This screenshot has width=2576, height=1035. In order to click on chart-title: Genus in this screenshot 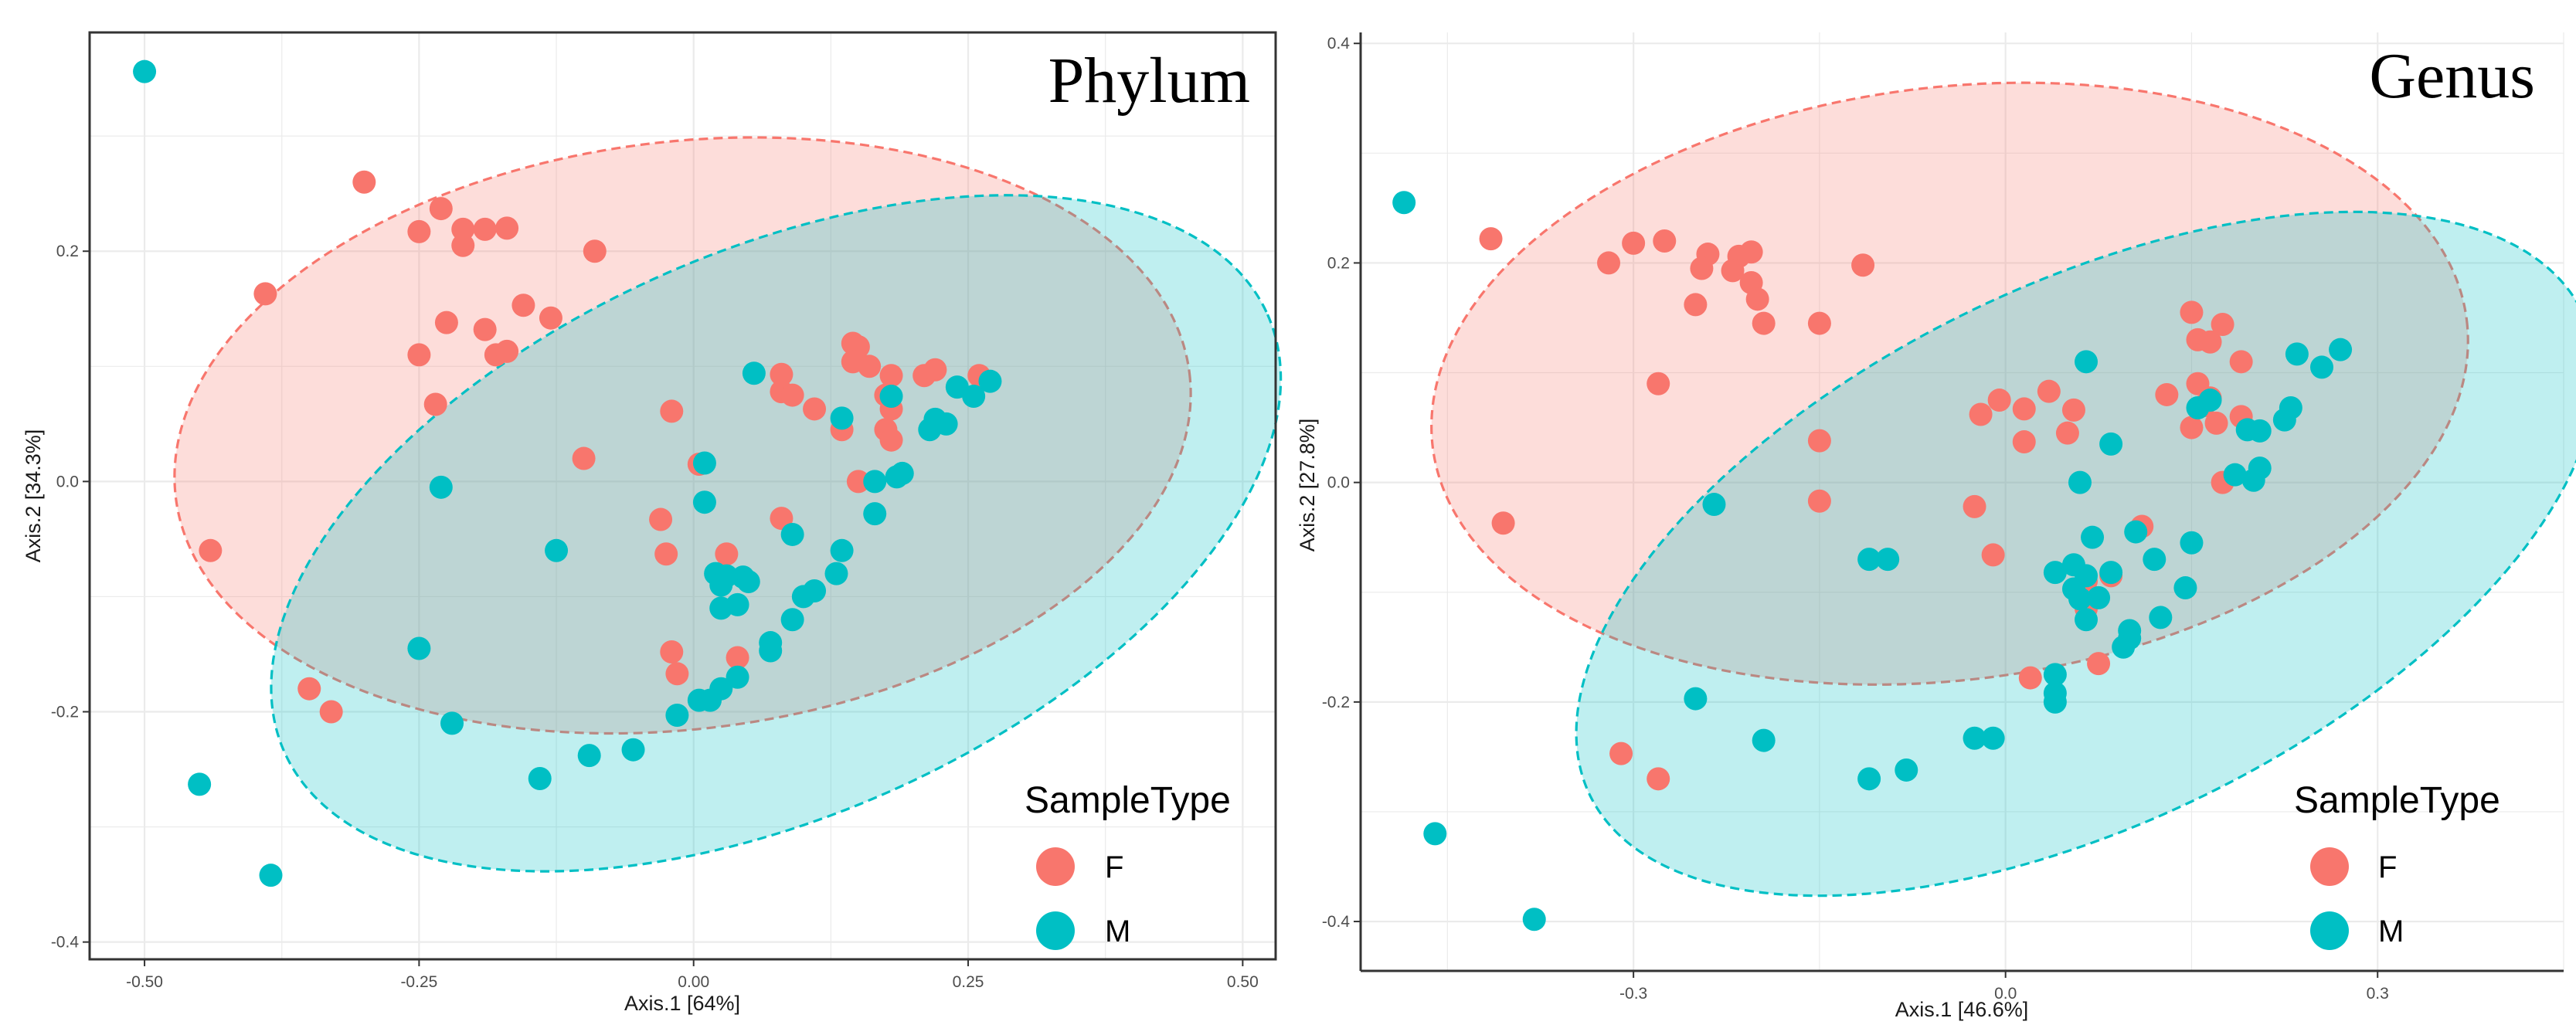, I will do `click(2452, 76)`.